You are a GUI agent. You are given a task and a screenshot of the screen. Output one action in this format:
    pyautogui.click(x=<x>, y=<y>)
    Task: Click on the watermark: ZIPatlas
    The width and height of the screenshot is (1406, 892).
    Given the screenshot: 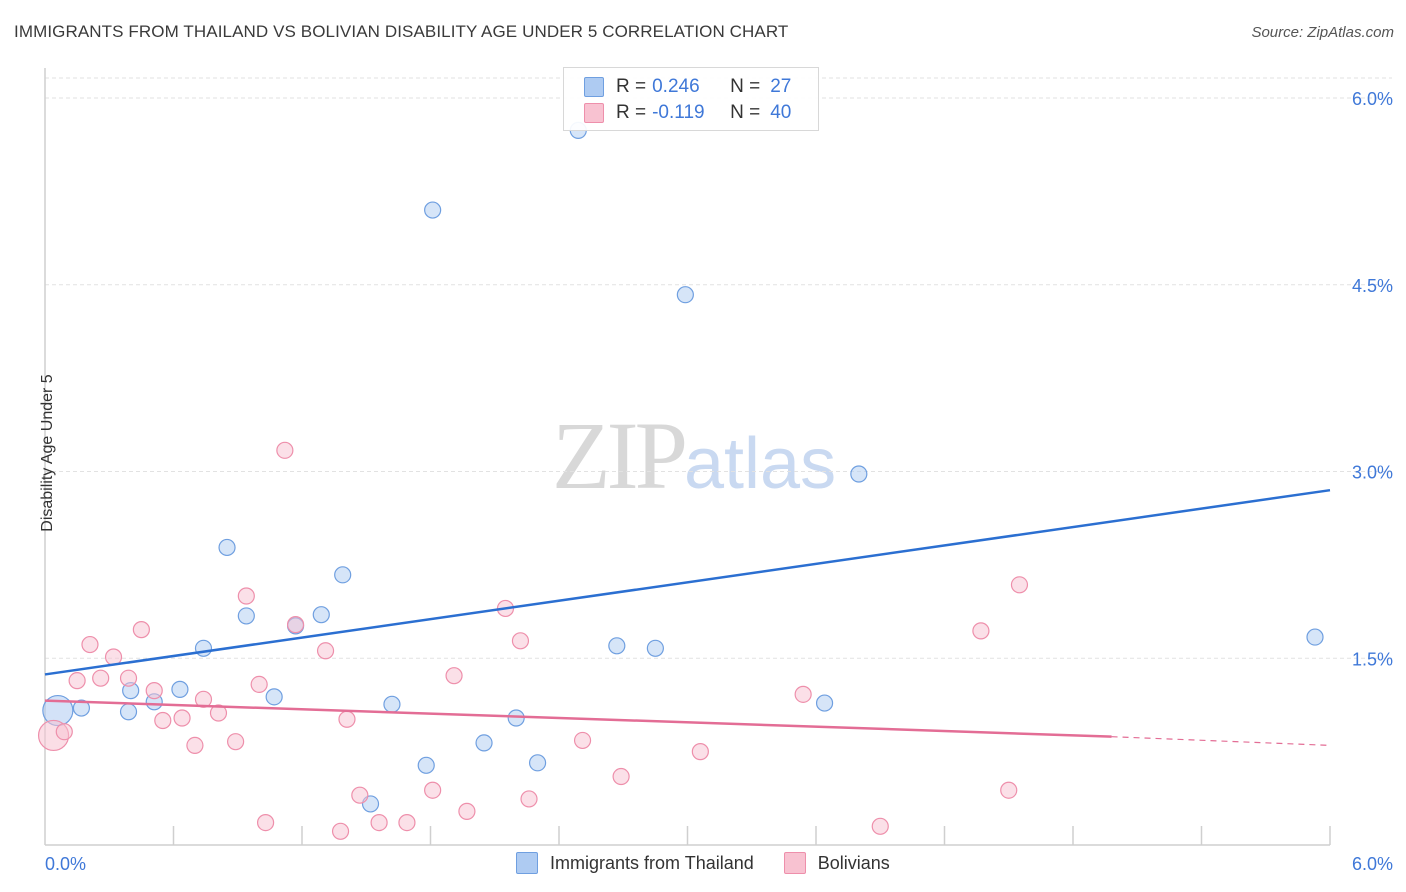 What is the action you would take?
    pyautogui.click(x=694, y=455)
    